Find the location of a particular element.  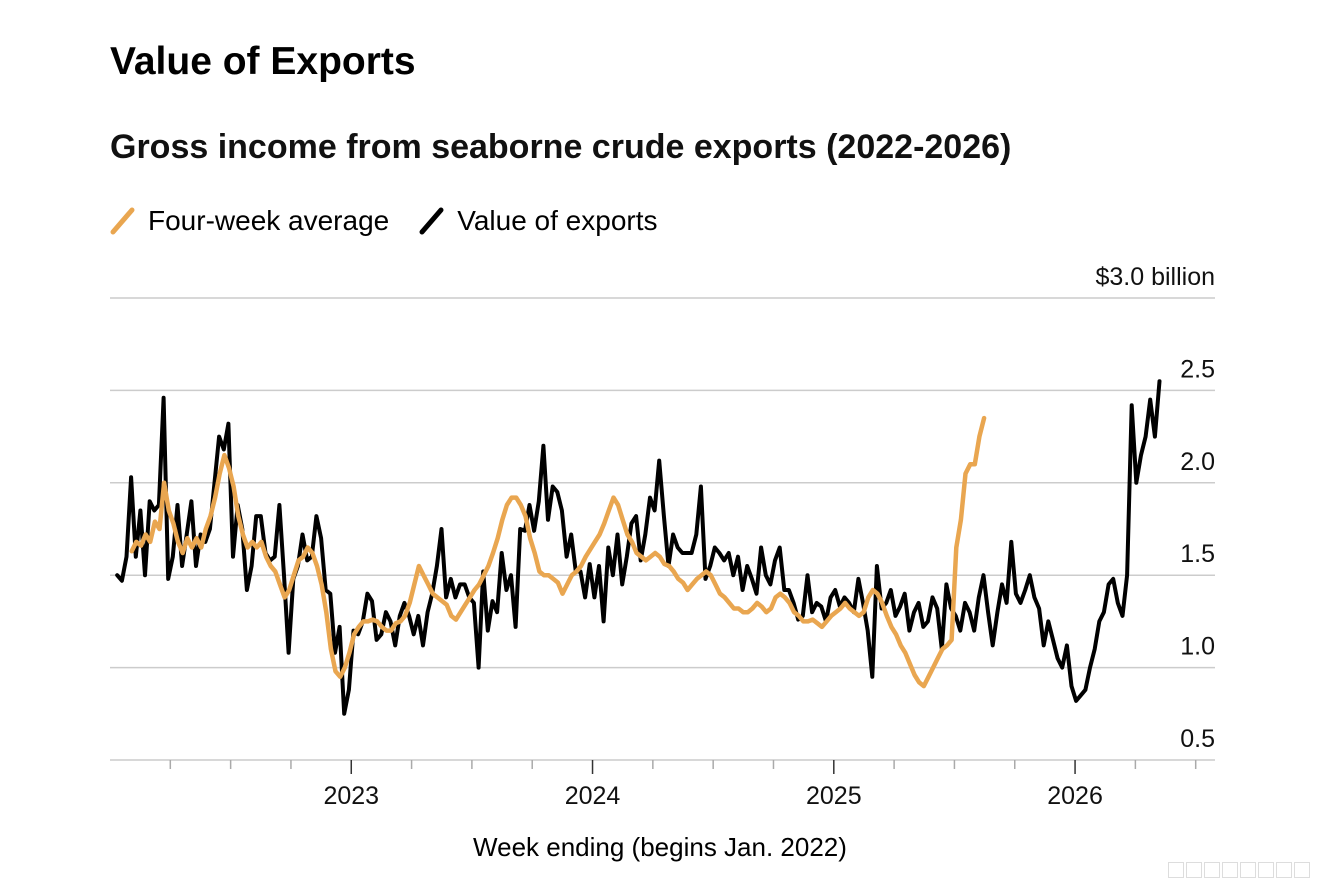

x-tick-label: 2026 is located at coordinates (1075, 796).